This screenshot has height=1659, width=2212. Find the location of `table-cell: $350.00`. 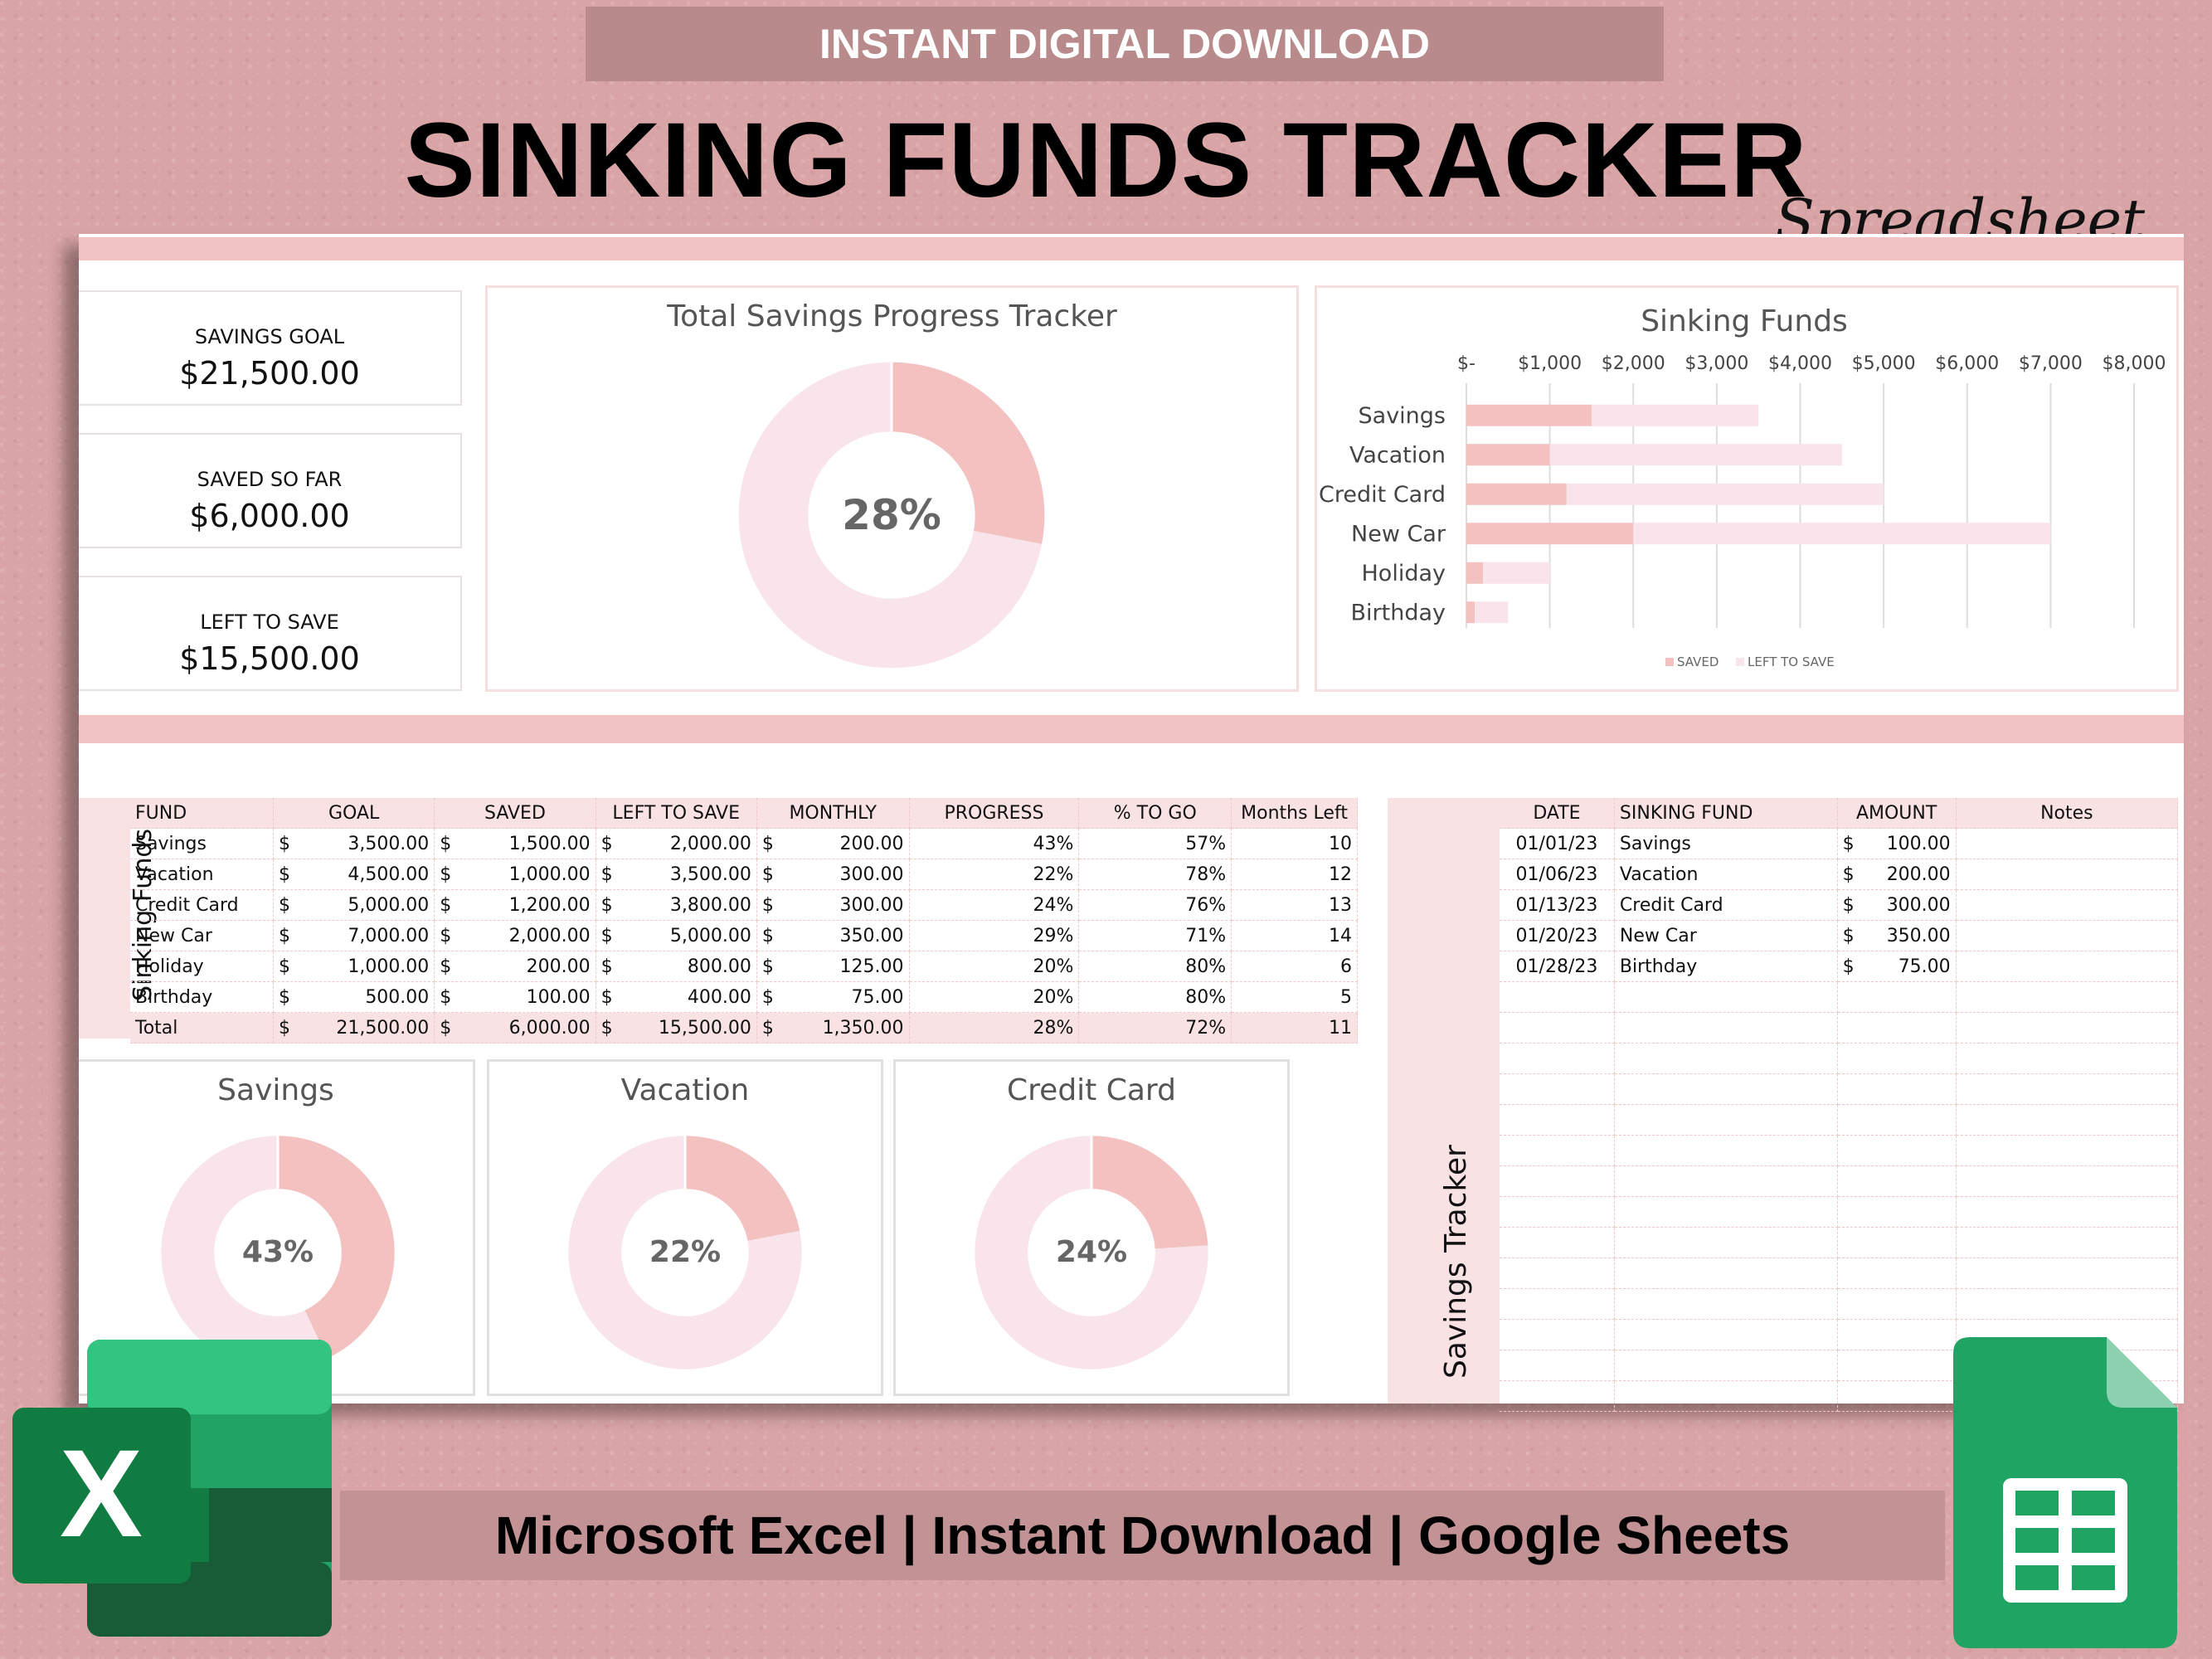

table-cell: $350.00 is located at coordinates (1897, 935).